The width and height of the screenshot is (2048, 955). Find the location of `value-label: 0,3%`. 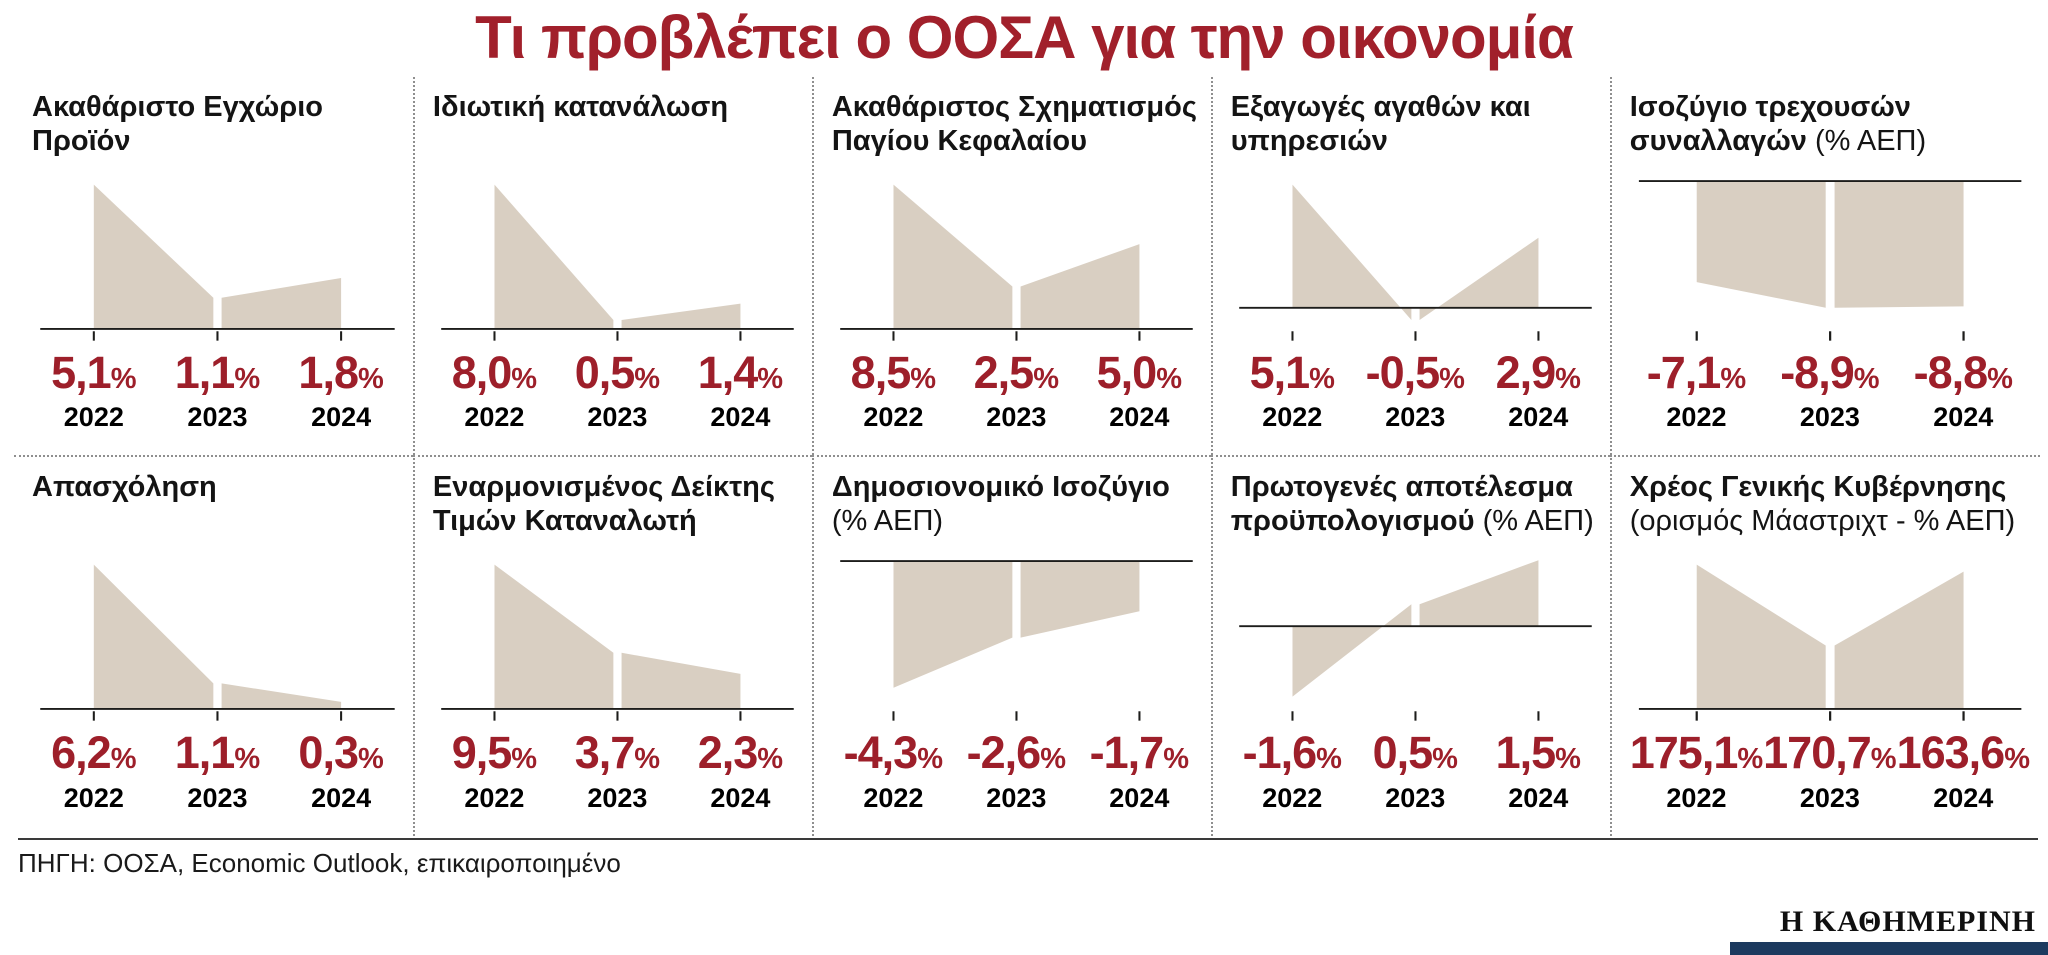

value-label: 0,3% is located at coordinates (341, 752).